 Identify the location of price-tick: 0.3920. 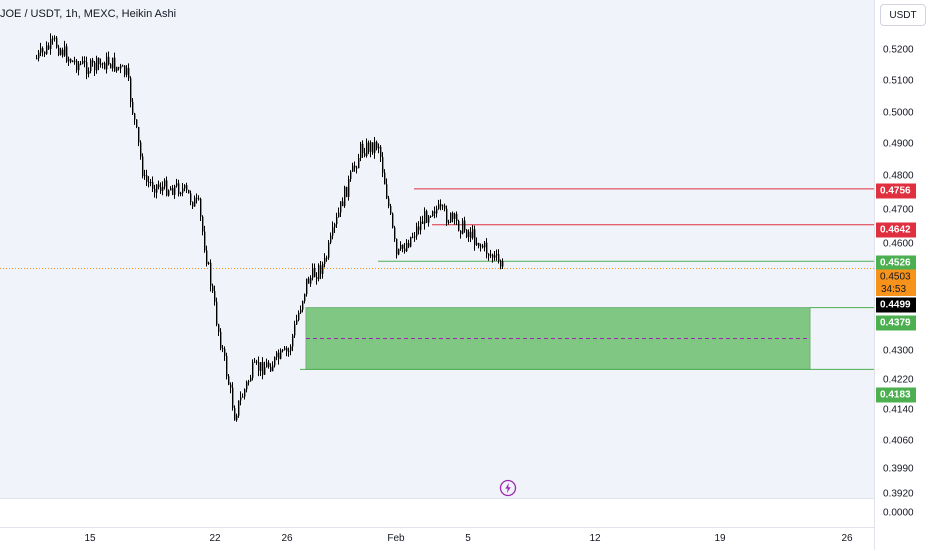
(898, 494).